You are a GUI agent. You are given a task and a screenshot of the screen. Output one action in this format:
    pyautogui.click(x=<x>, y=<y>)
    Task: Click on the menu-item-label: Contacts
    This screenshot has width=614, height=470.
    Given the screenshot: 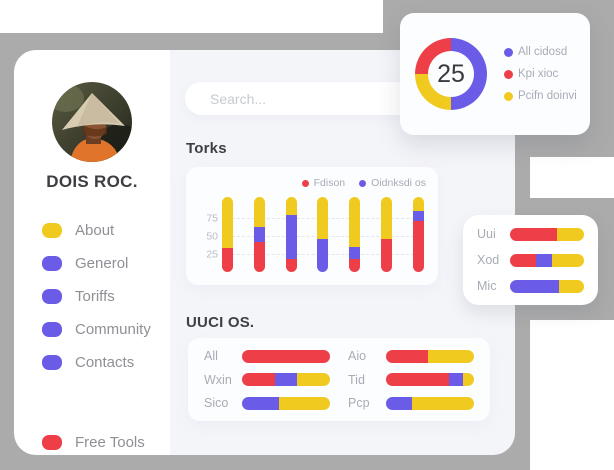 What is the action you would take?
    pyautogui.click(x=105, y=362)
    